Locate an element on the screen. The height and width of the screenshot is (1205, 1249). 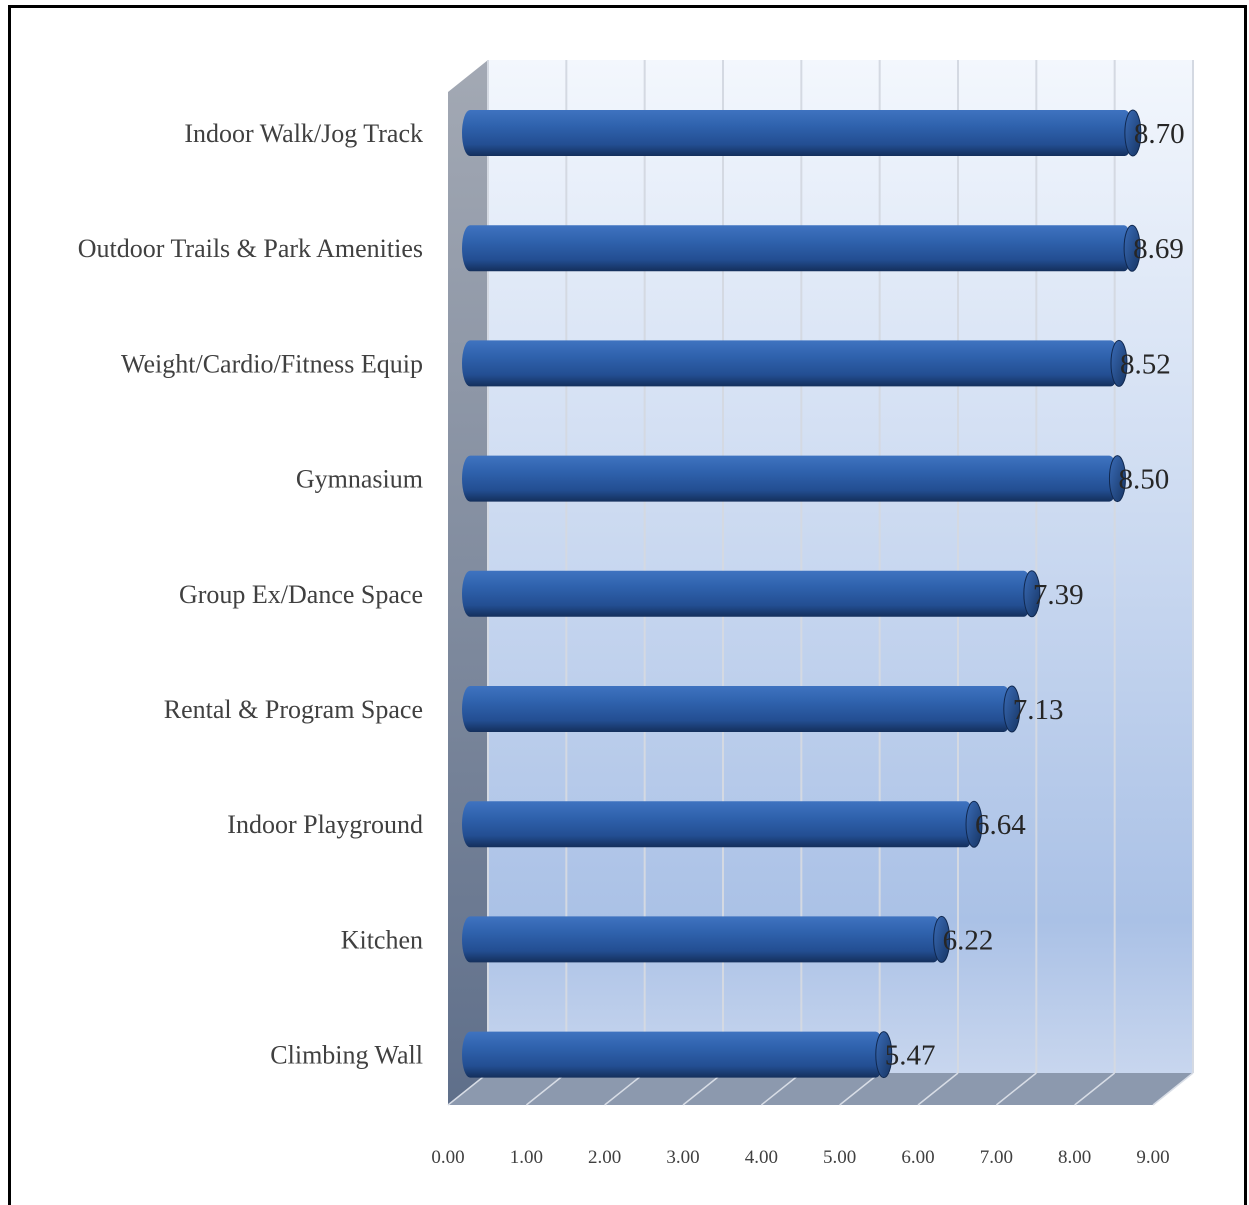
category-label: Climbing Wall is located at coordinates (346, 1055).